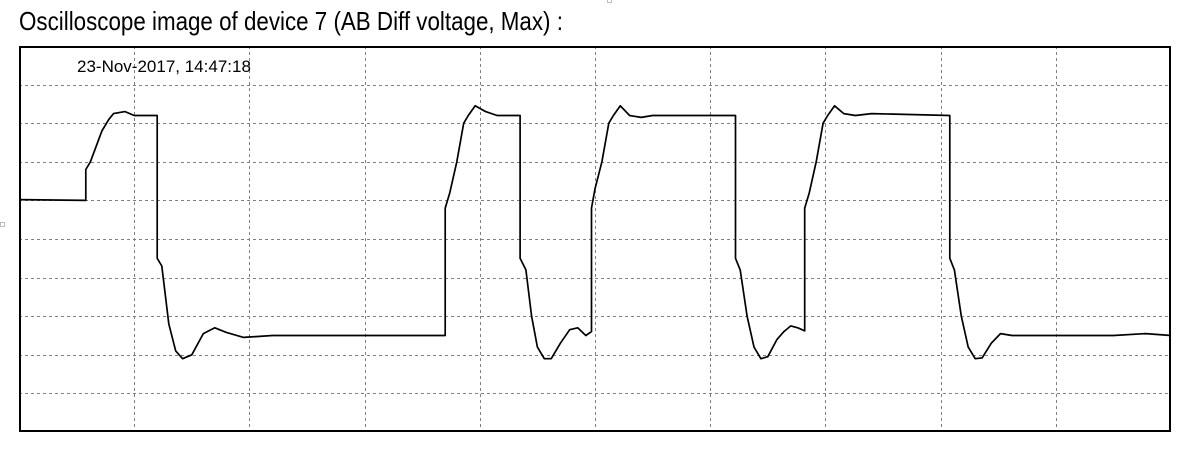  I want to click on resize-handle-top, so click(609, 1).